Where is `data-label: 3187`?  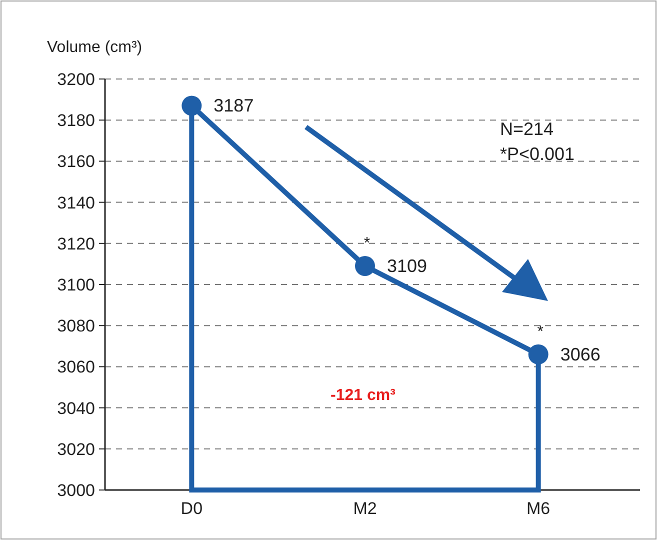
data-label: 3187 is located at coordinates (234, 106).